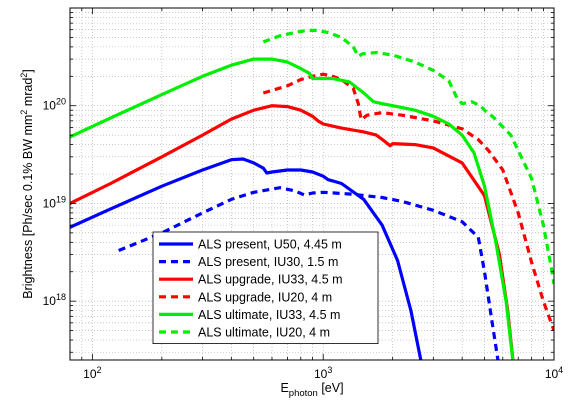 Image resolution: width=569 pixels, height=403 pixels. I want to click on legend-entry-2: ALS present, IU30, 1.5 m, so click(268, 262).